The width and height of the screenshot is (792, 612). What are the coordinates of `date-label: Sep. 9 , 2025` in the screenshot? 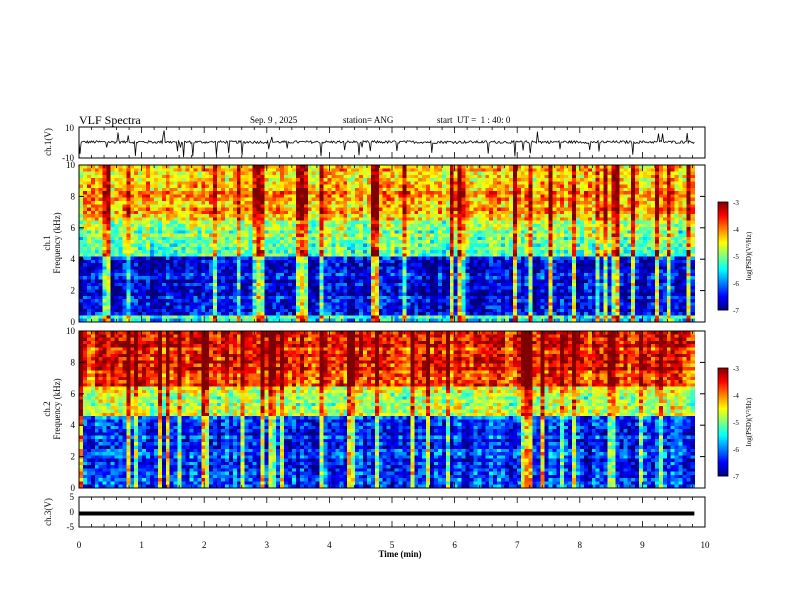 It's located at (274, 120).